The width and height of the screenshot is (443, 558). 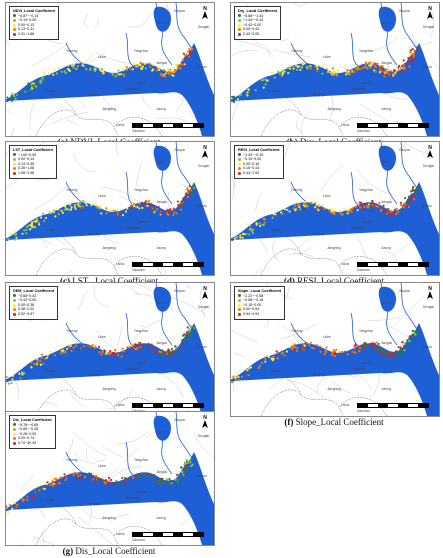 What do you see at coordinates (160, 432) in the screenshot?
I see `place-label: Jinhu` at bounding box center [160, 432].